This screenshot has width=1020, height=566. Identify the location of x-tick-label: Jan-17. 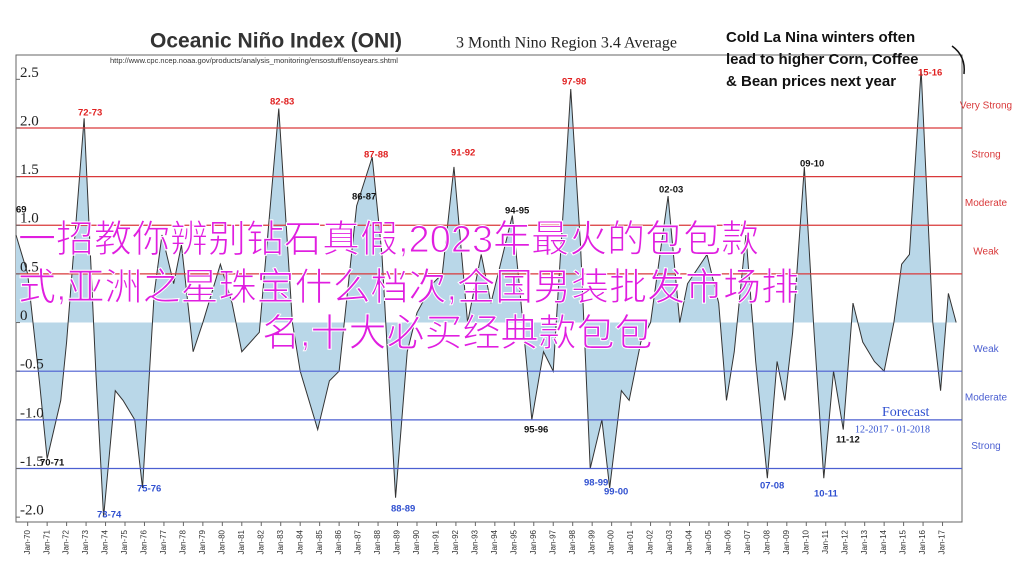
(942, 541).